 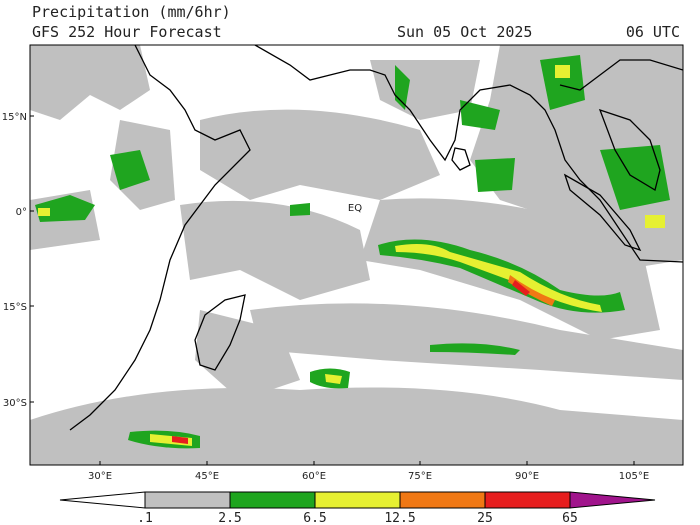 What do you see at coordinates (14, 117) in the screenshot?
I see `lat-label: 15°N` at bounding box center [14, 117].